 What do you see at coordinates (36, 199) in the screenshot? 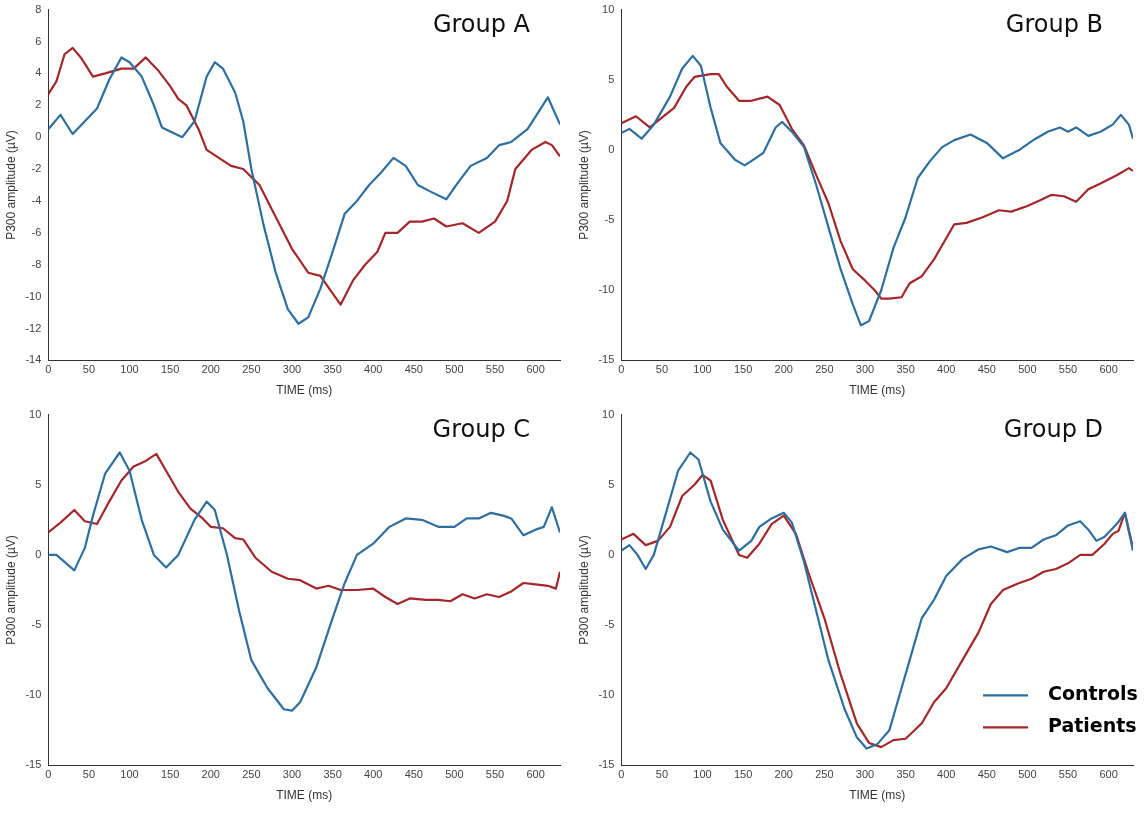
I see `y-tick-label: -4` at bounding box center [36, 199].